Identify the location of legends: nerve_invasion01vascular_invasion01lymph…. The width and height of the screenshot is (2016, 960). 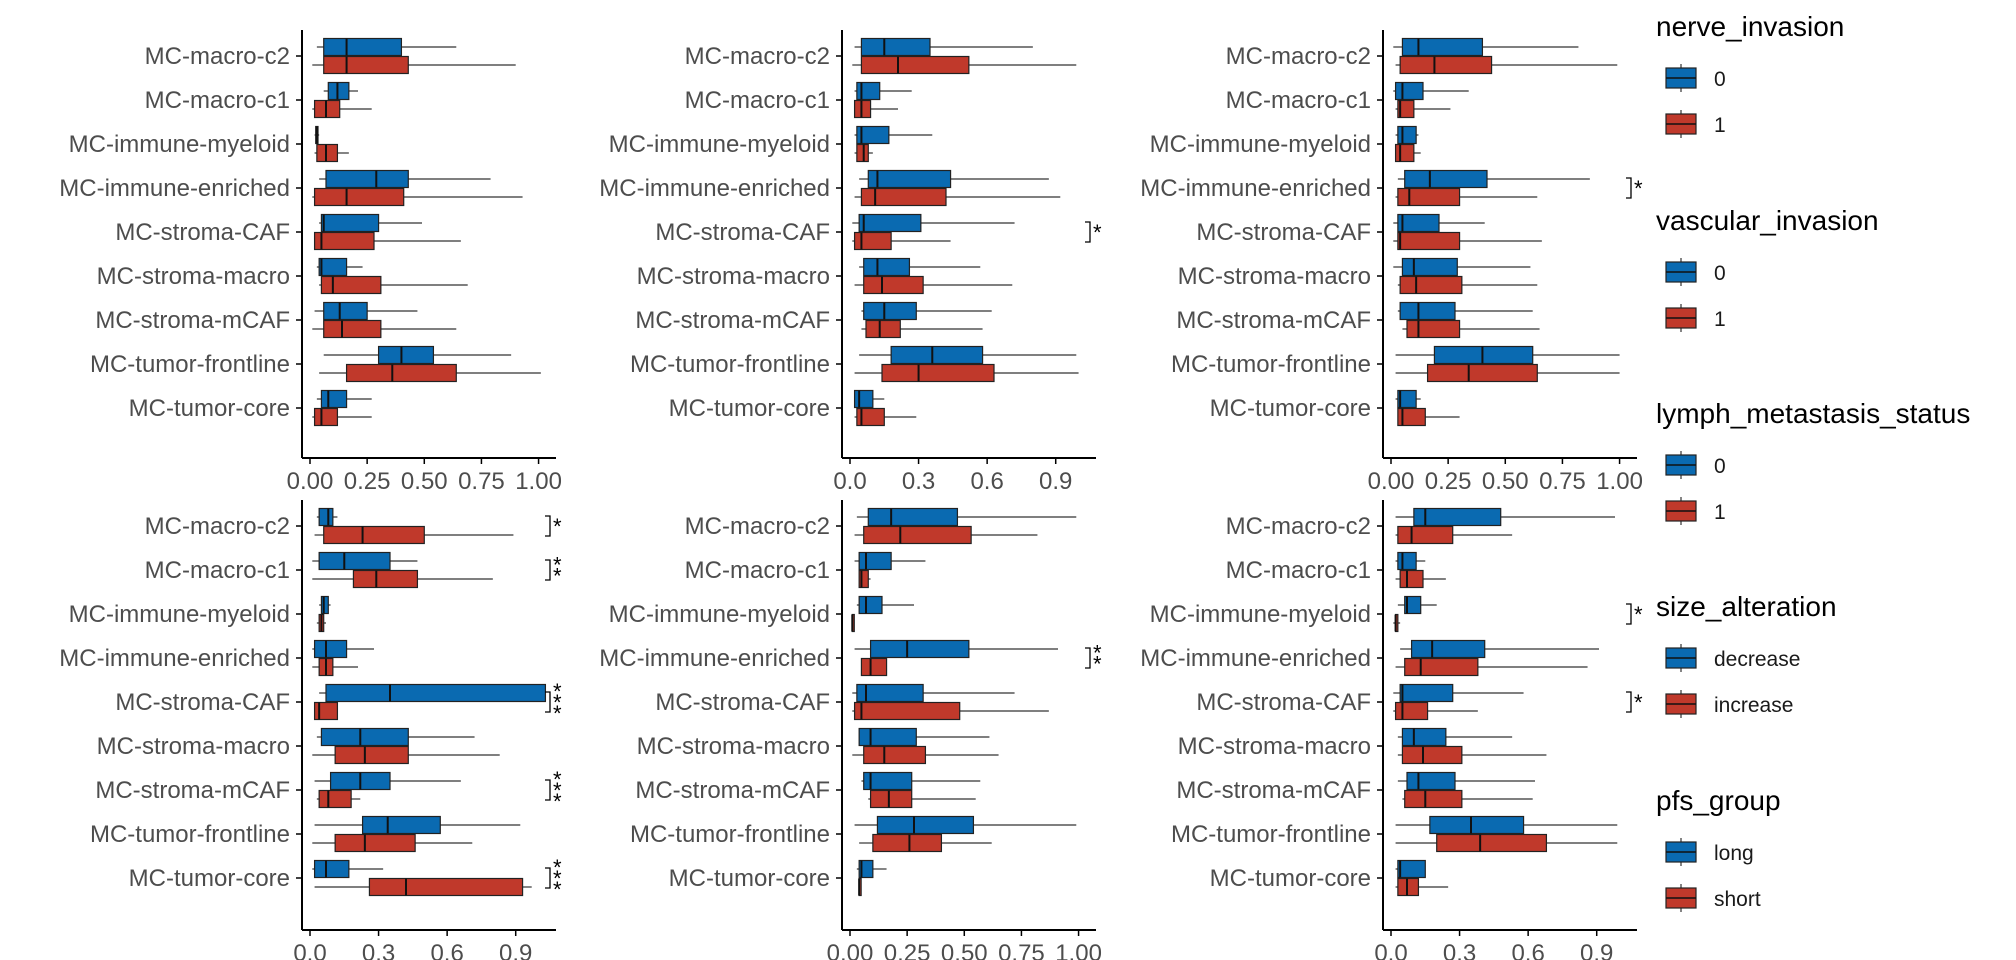
(1813, 461).